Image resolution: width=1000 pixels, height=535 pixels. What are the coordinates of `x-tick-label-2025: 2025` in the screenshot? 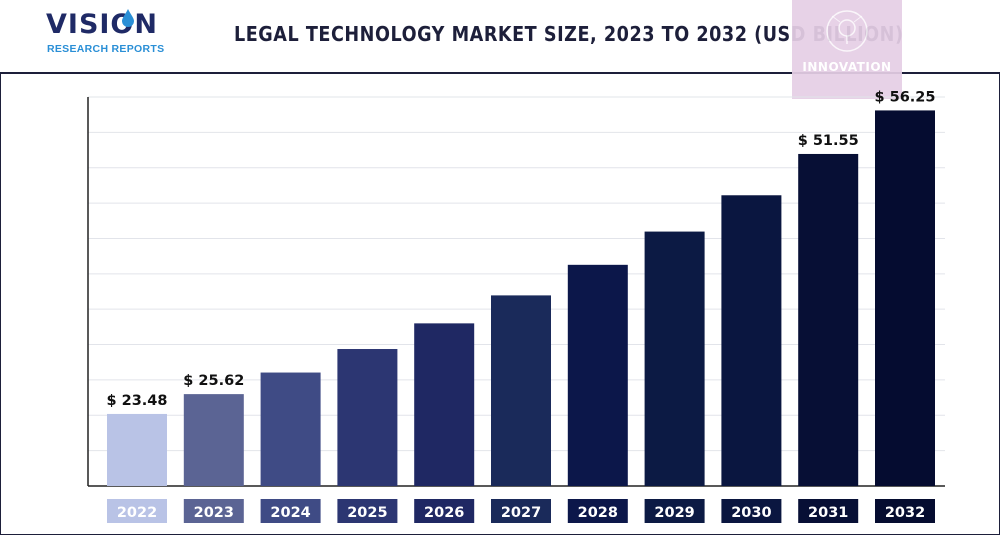 It's located at (367, 513).